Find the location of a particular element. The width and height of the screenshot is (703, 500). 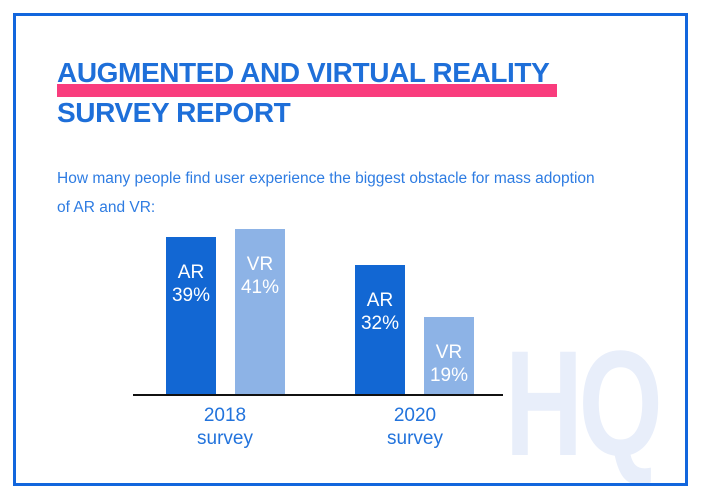

page-title-line1: AUGMENTED AND VIRTUAL REALITY is located at coordinates (303, 72).